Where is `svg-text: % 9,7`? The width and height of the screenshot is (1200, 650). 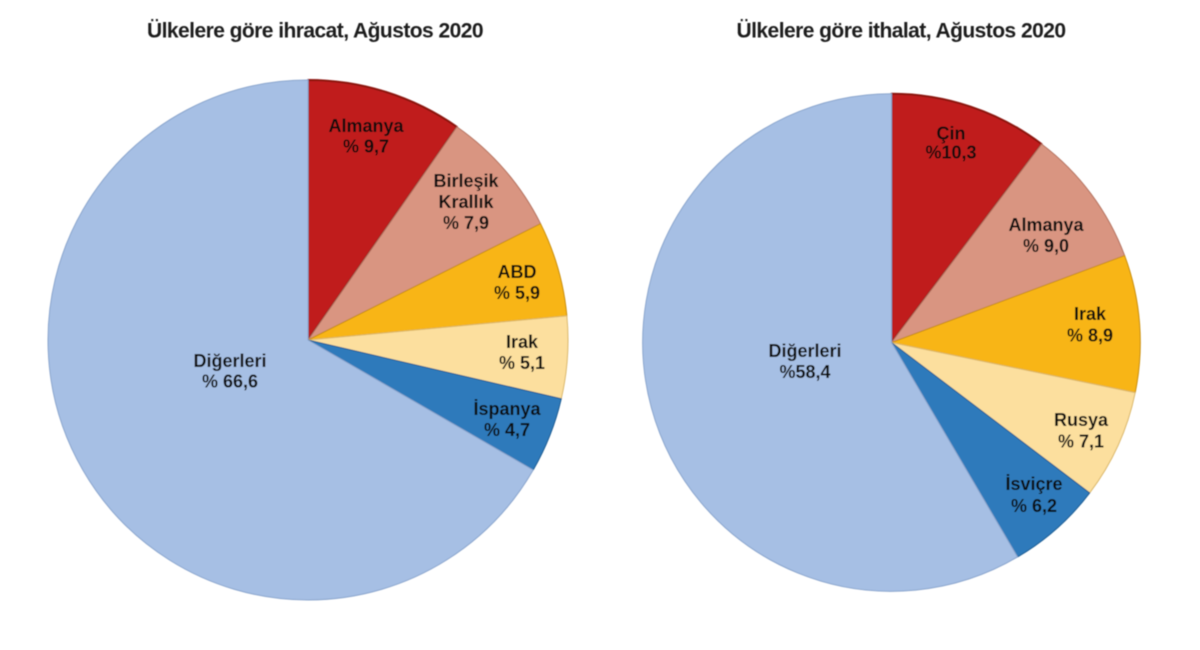
svg-text: % 9,7 is located at coordinates (366, 147).